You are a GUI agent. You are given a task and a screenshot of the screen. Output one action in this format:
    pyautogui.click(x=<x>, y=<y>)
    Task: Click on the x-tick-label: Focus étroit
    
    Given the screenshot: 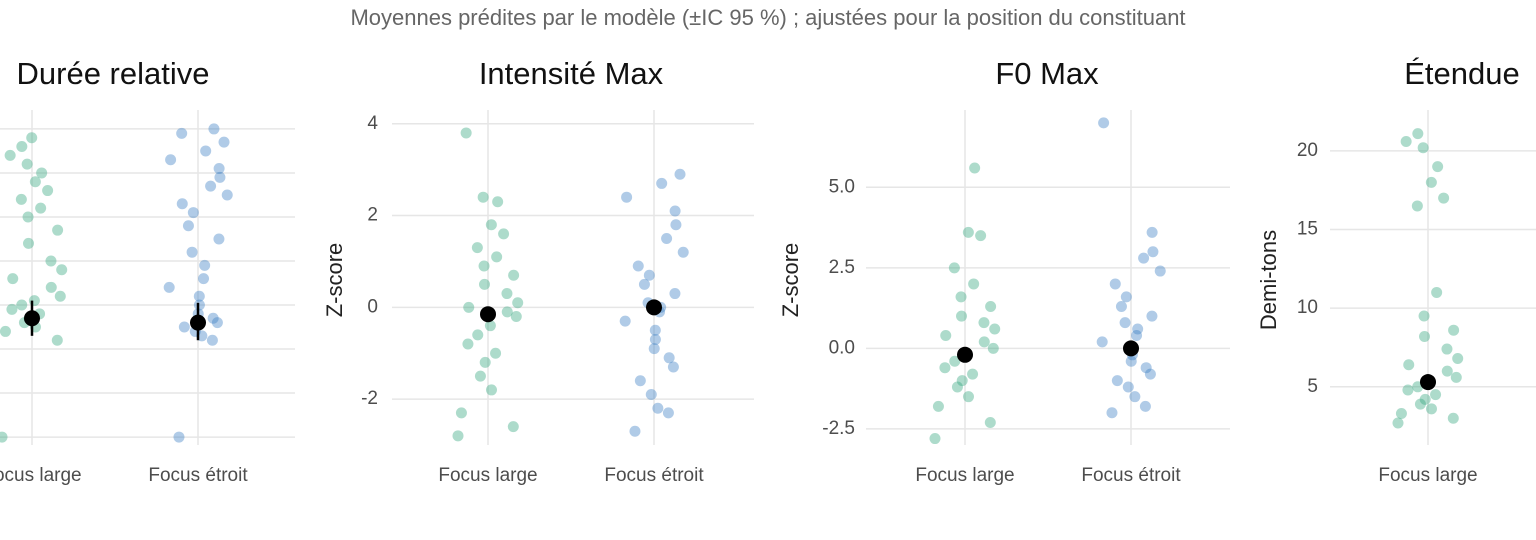 What is the action you would take?
    pyautogui.click(x=198, y=475)
    